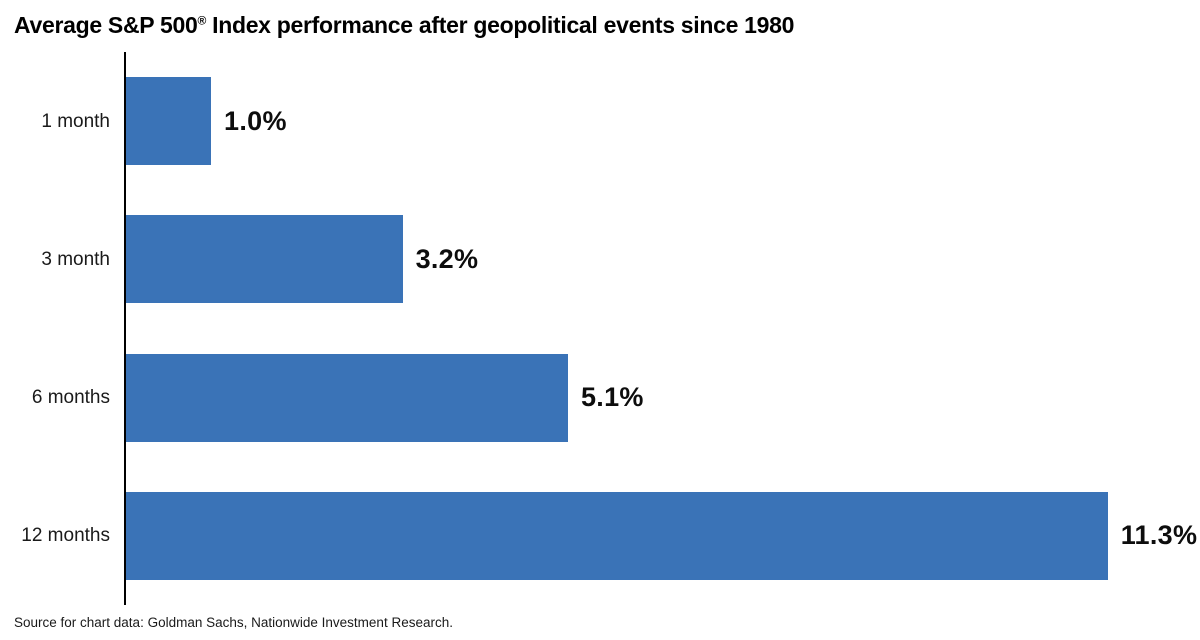  Describe the element at coordinates (662, 259) in the screenshot. I see `bar-track: 3.2%` at that location.